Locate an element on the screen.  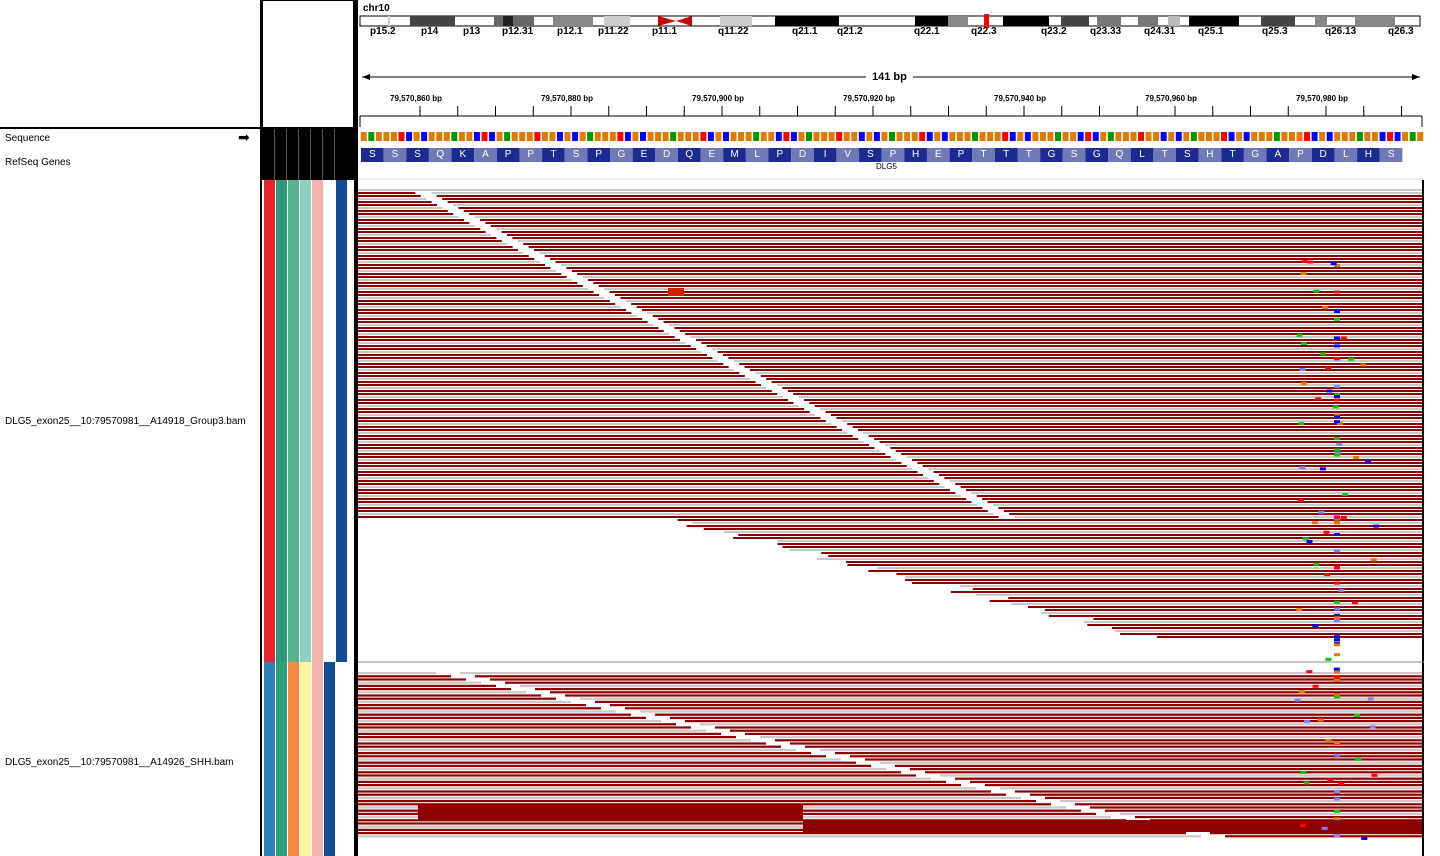
ruler is located at coordinates (891, 100).